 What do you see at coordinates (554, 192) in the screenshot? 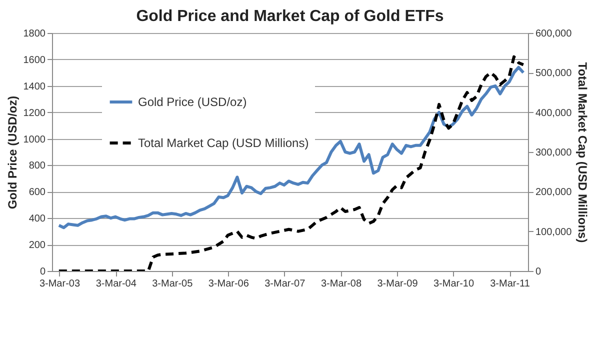
I see `y2-tick-label: 200,000` at bounding box center [554, 192].